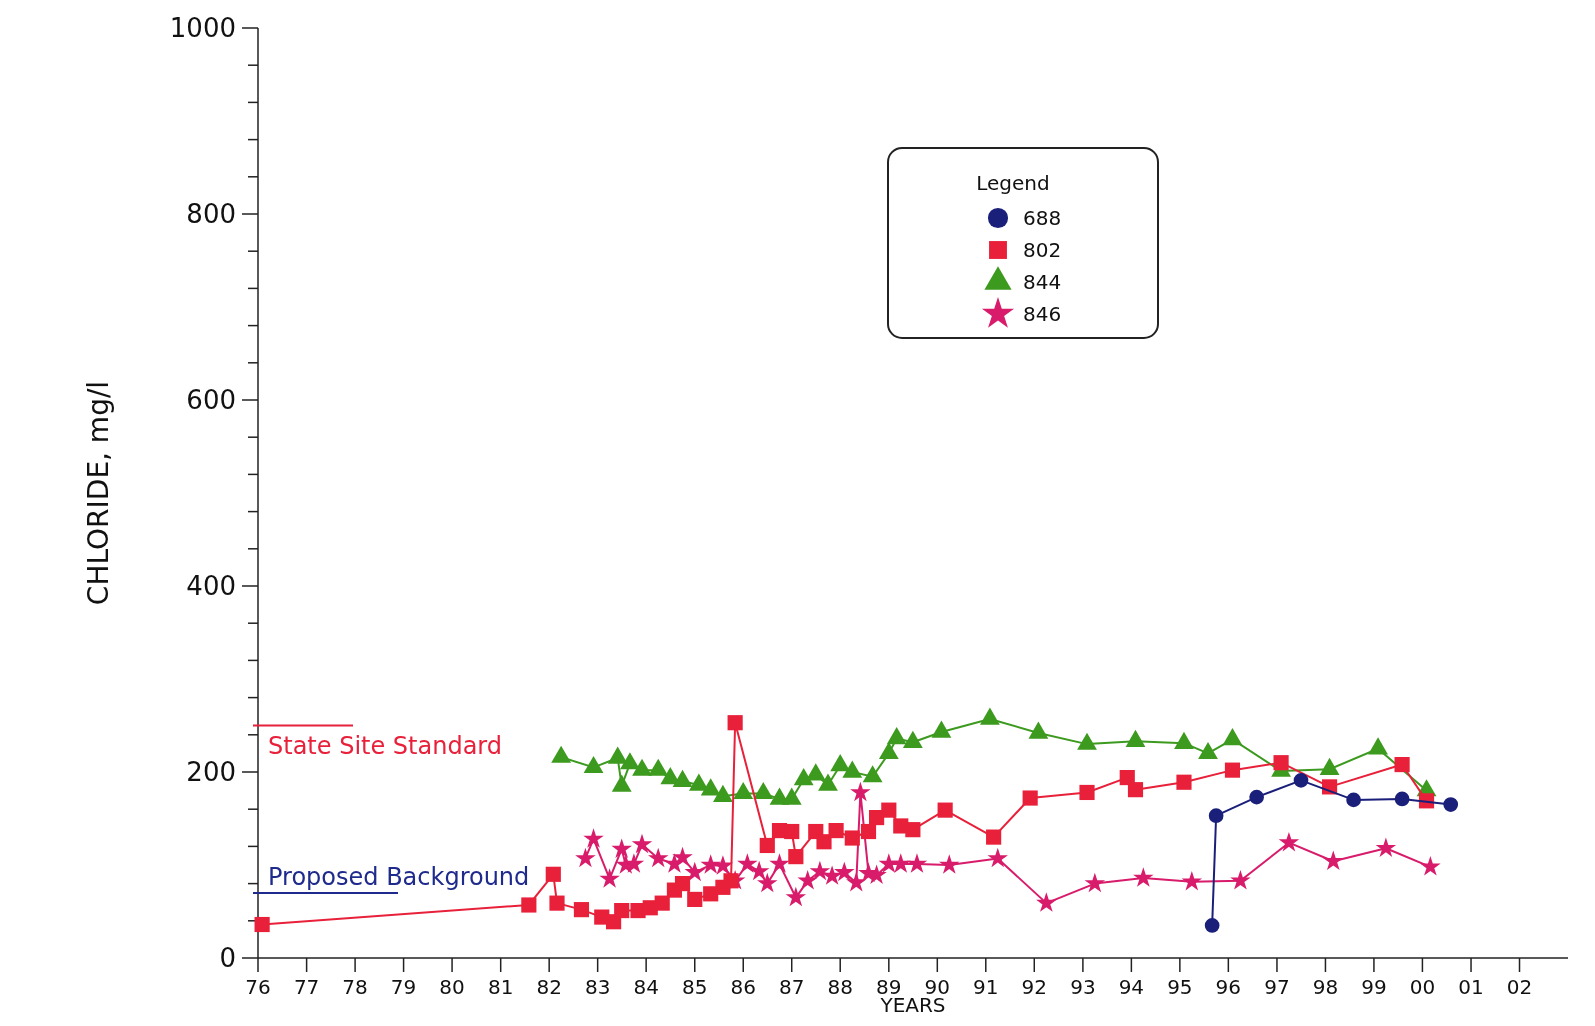 The image size is (1595, 1026). What do you see at coordinates (1083, 987) in the screenshot?
I see `x-tick-label: 93` at bounding box center [1083, 987].